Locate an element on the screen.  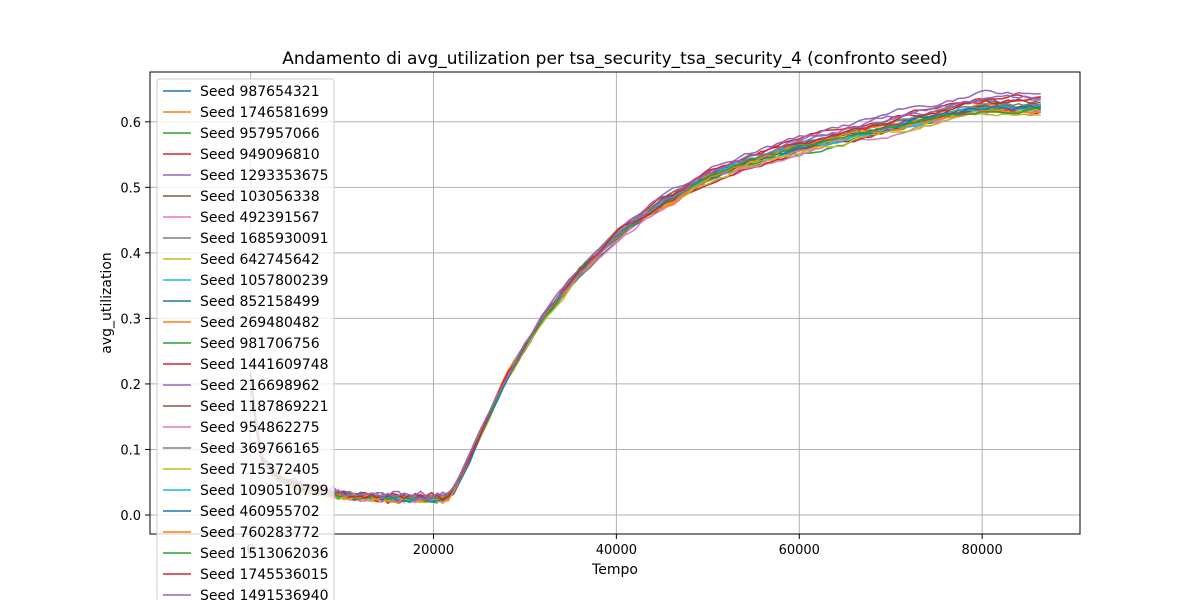
legend-entry: Seed 1187869221 is located at coordinates (264, 407).